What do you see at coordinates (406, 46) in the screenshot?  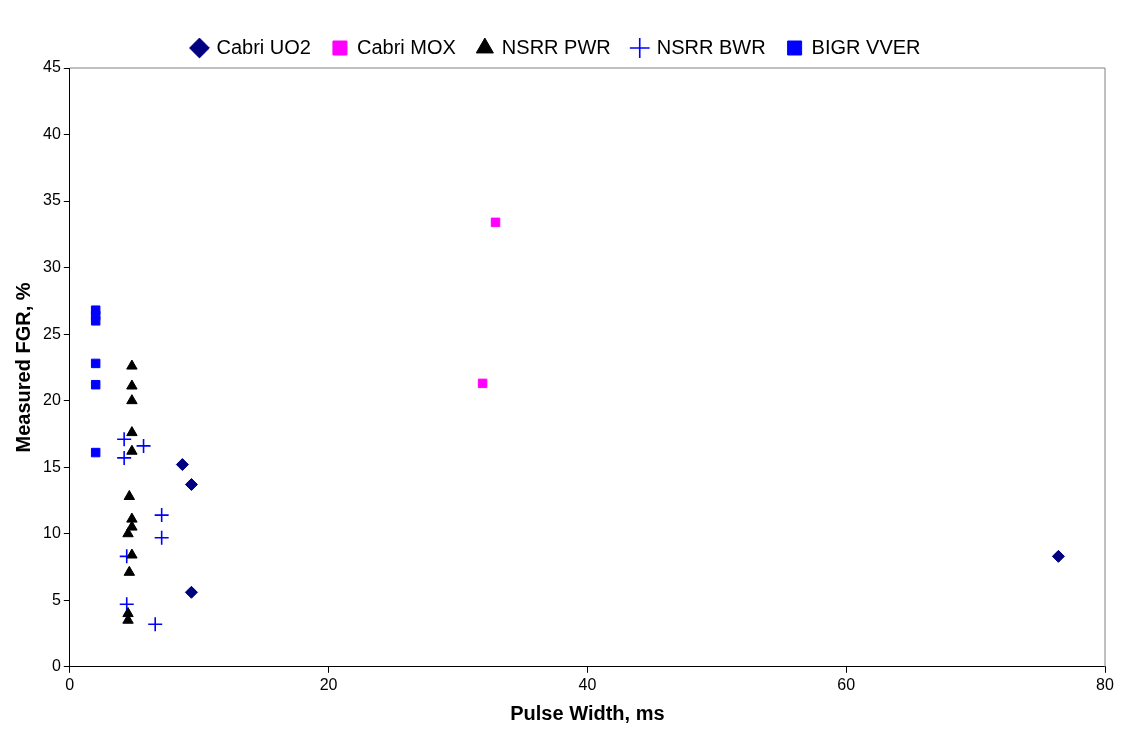 I see `legend-label: Cabri MOX` at bounding box center [406, 46].